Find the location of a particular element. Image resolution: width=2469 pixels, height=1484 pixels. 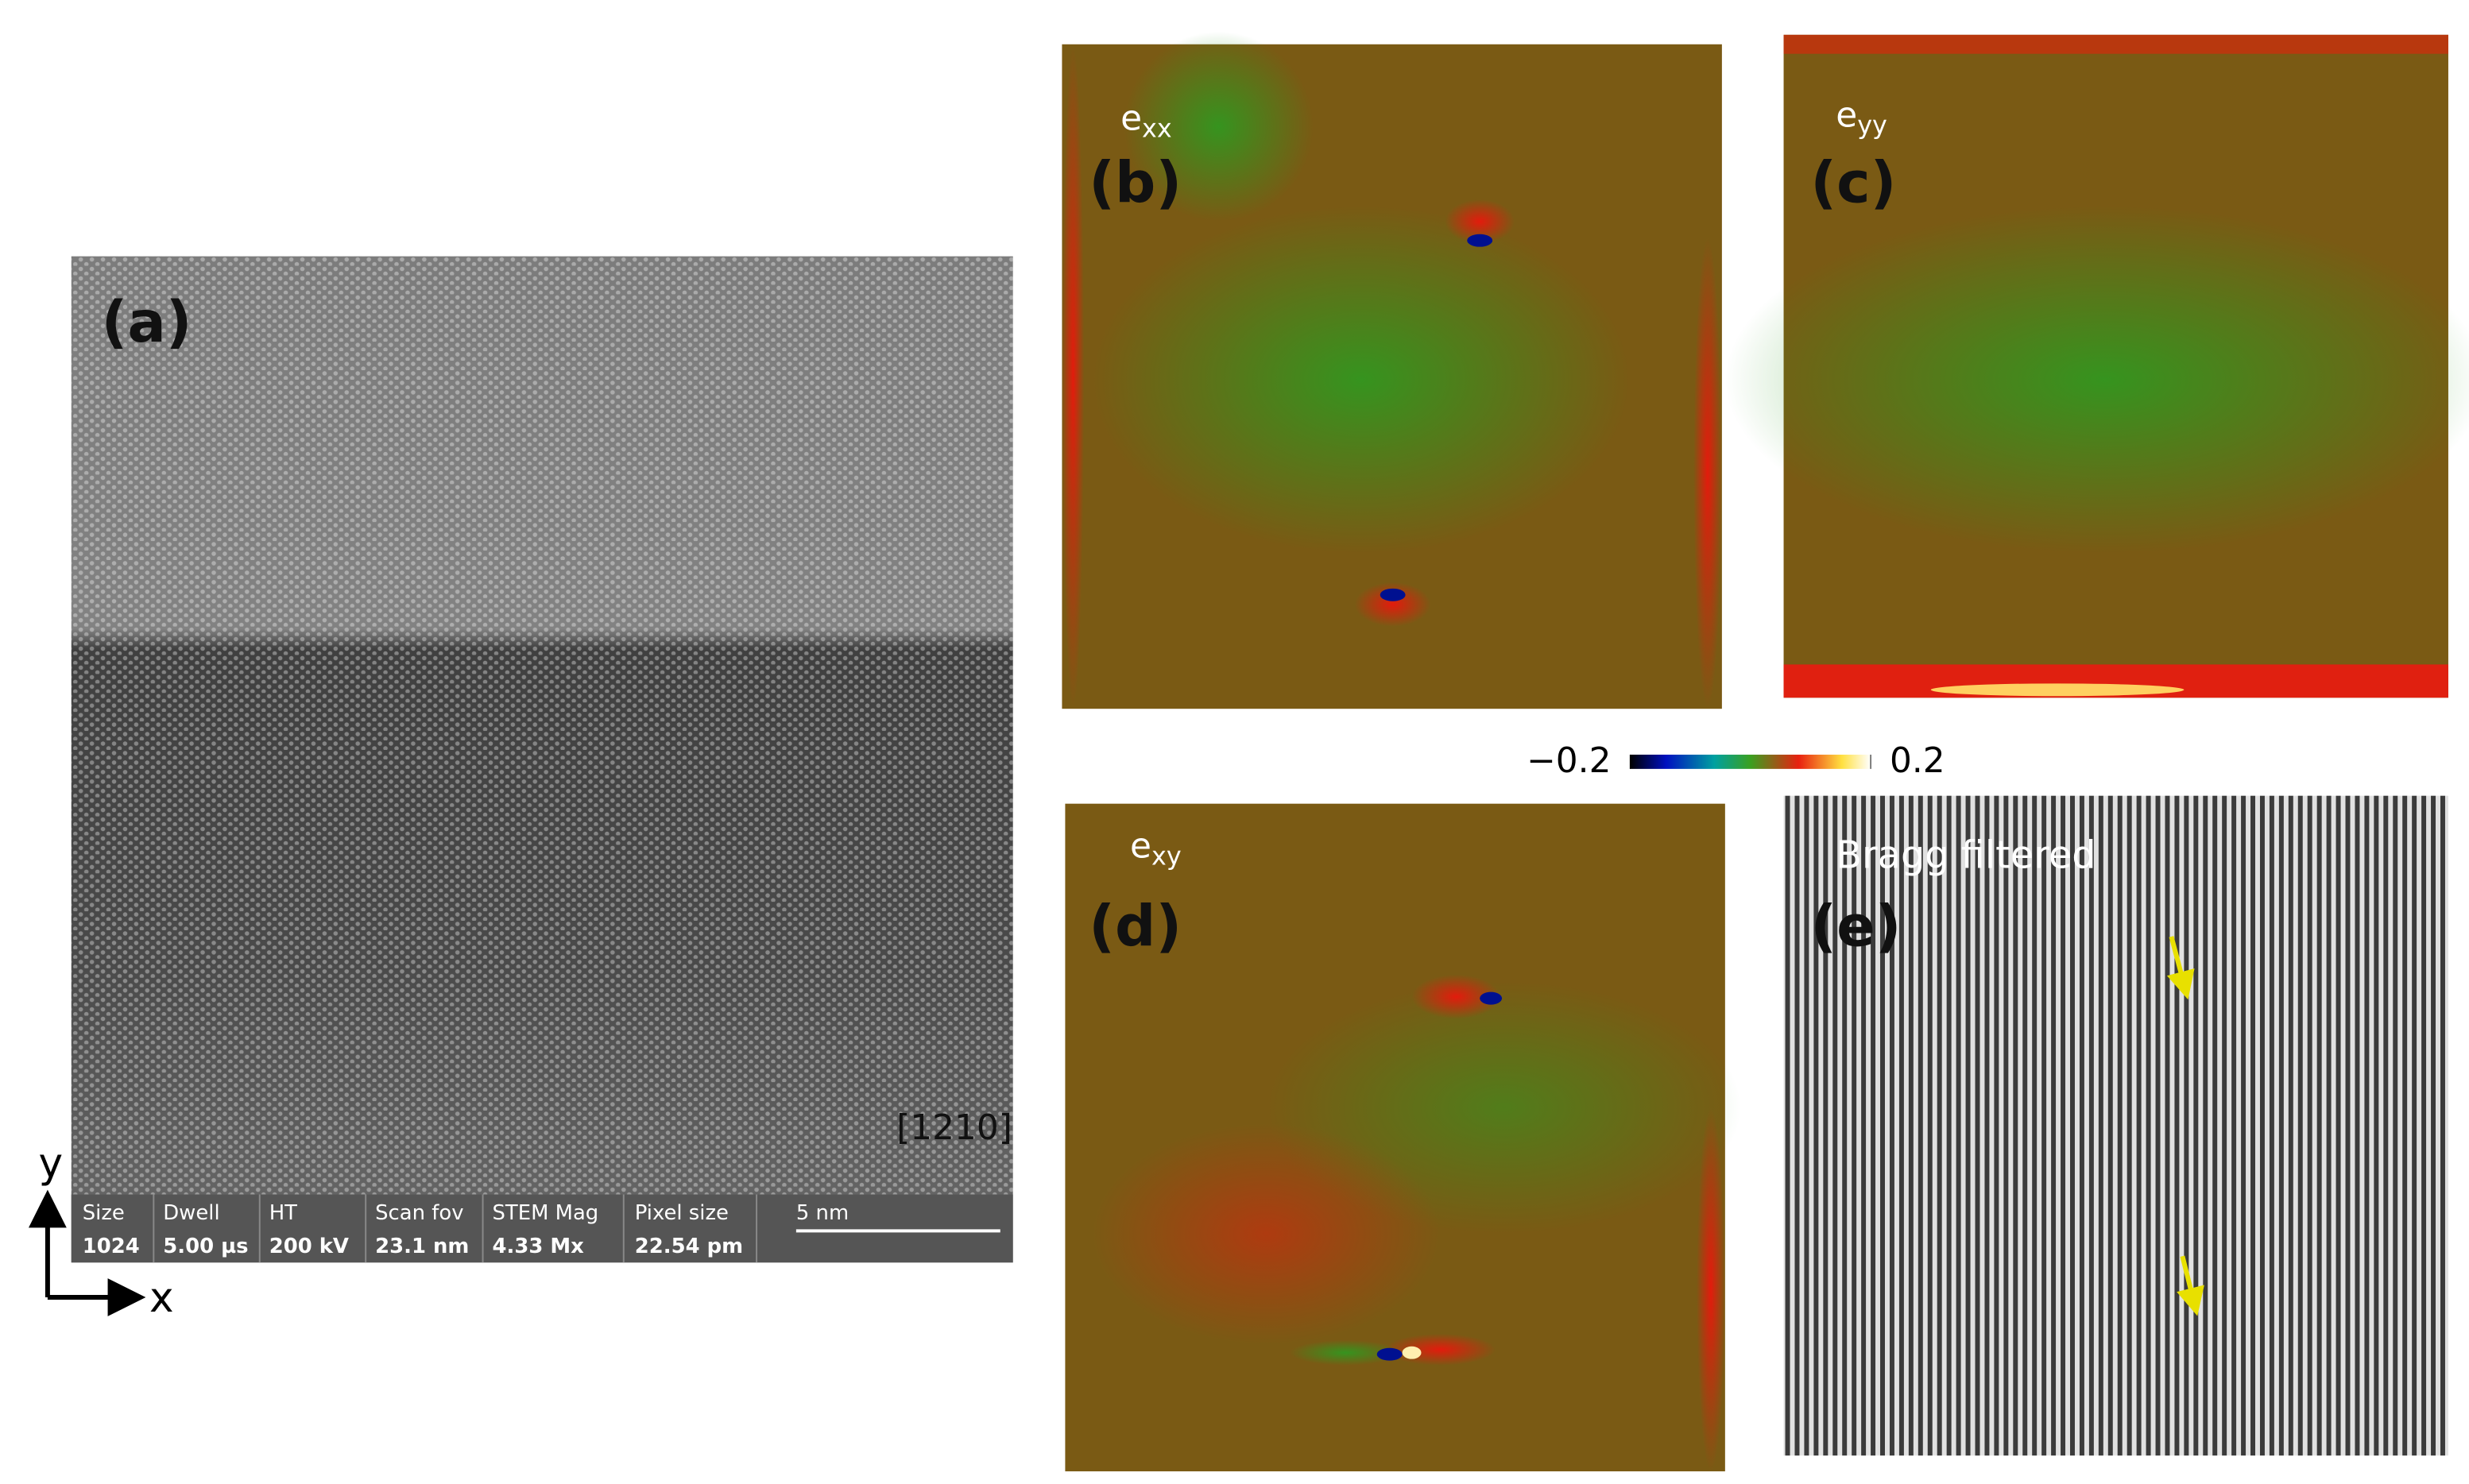

panel-b: exx (b) is located at coordinates (1392, 370).